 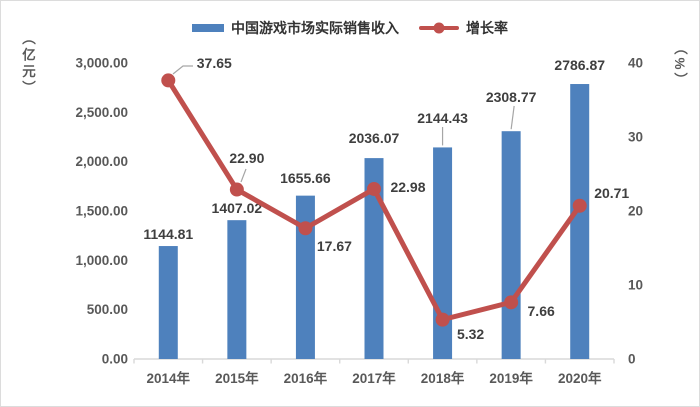 What do you see at coordinates (237, 289) in the screenshot?
I see `bar-2015年` at bounding box center [237, 289].